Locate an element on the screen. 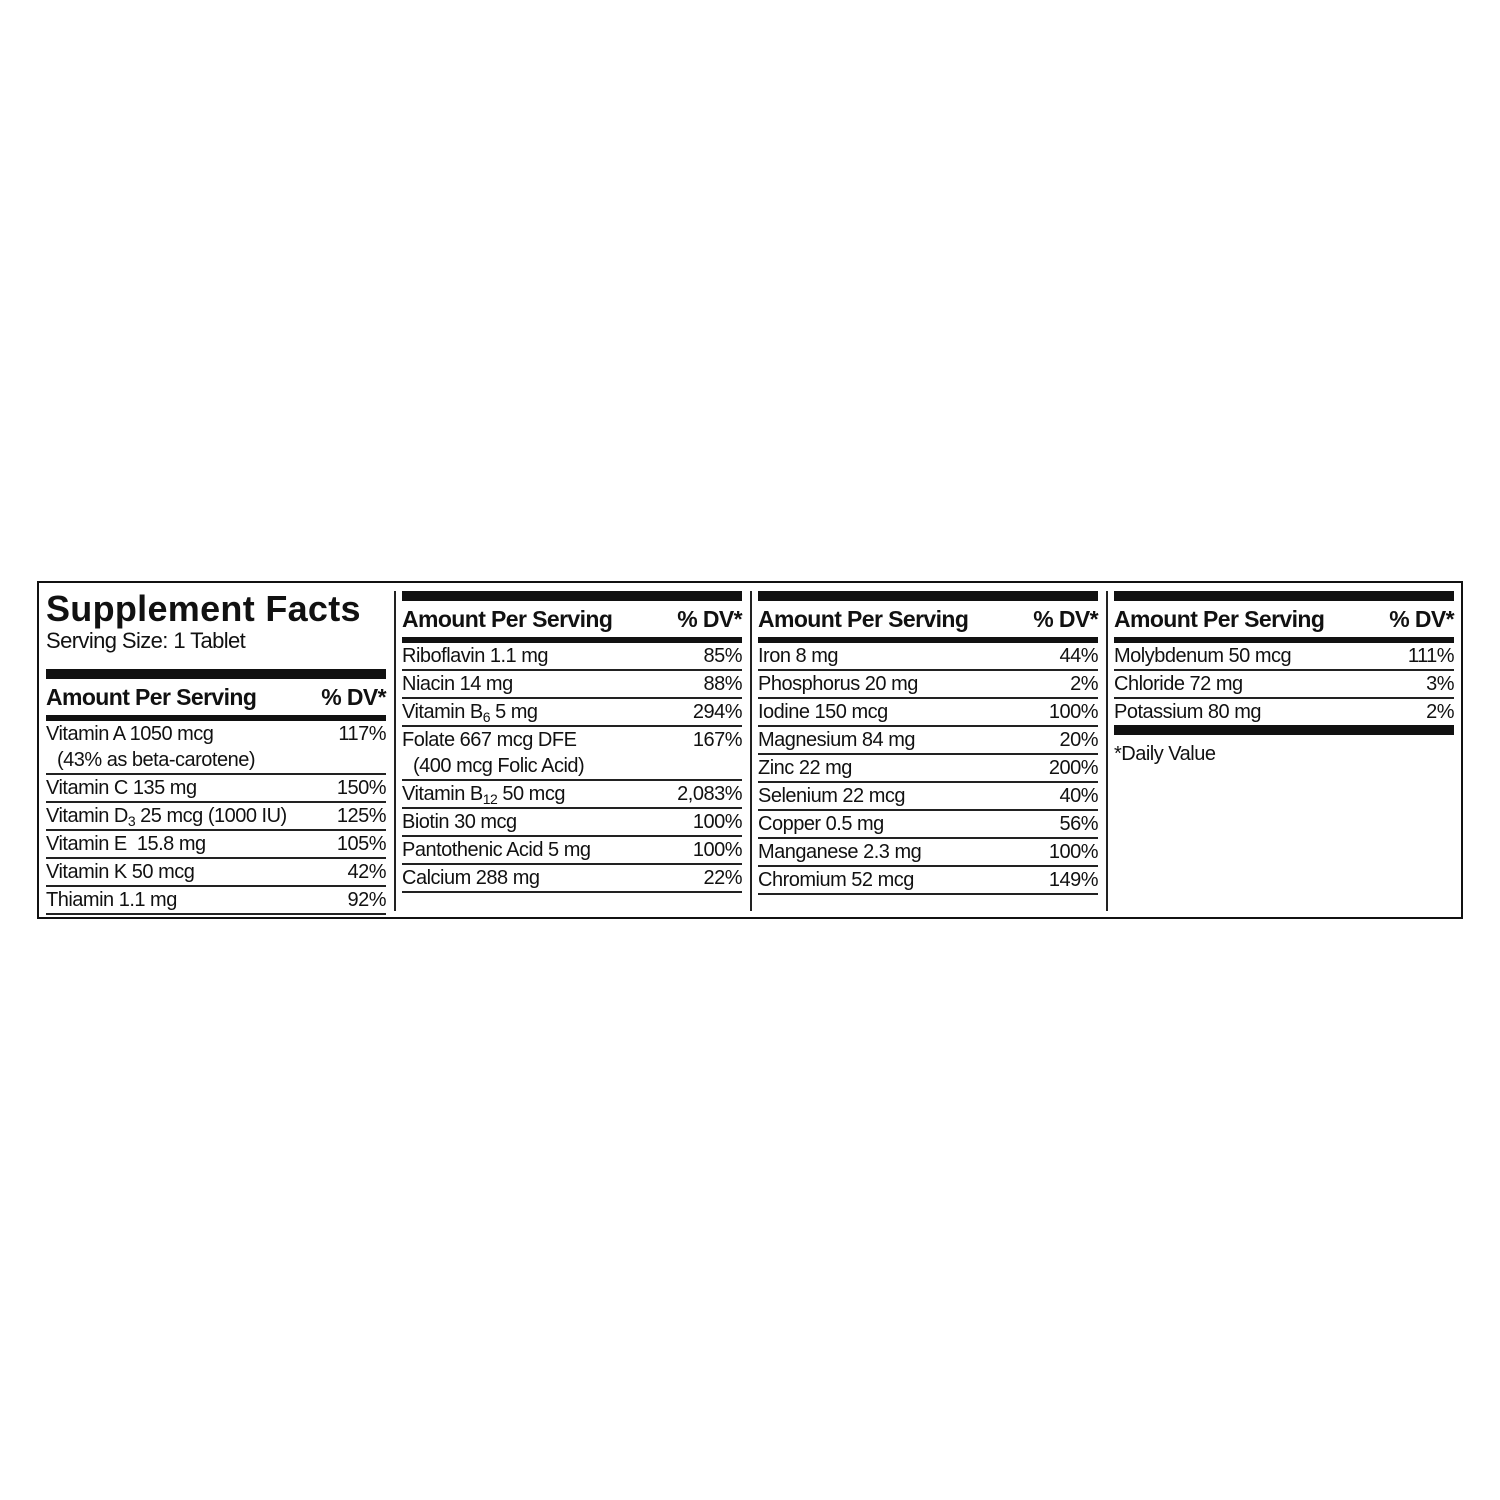  nutrient-note: (43% as beta-carotene) is located at coordinates (156, 760).